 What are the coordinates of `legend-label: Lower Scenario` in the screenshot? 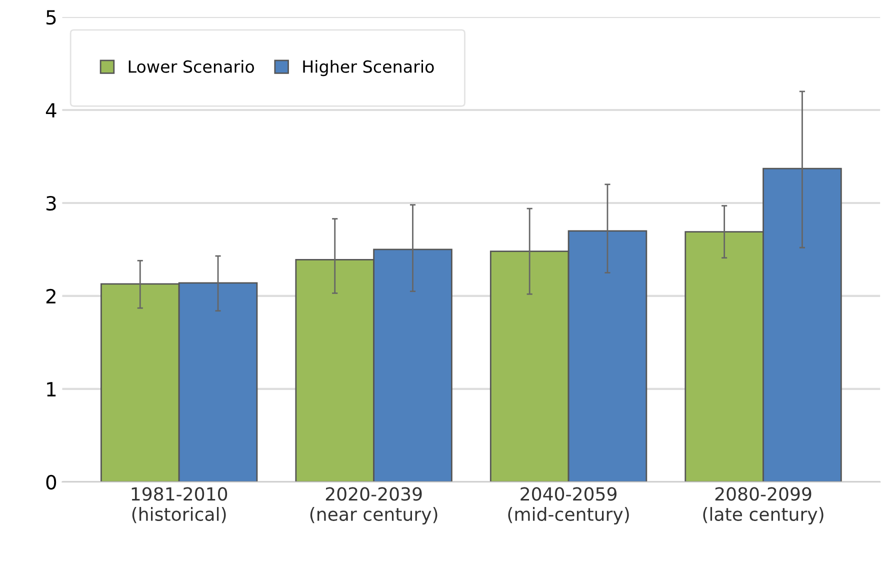 It's located at (191, 66).